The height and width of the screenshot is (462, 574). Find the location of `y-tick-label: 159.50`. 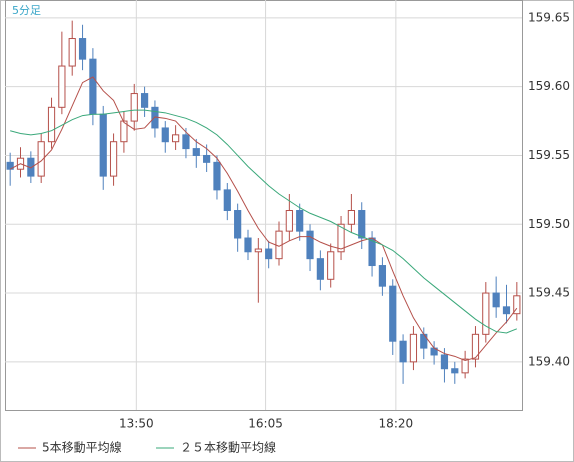

y-tick-label: 159.50 is located at coordinates (549, 224).